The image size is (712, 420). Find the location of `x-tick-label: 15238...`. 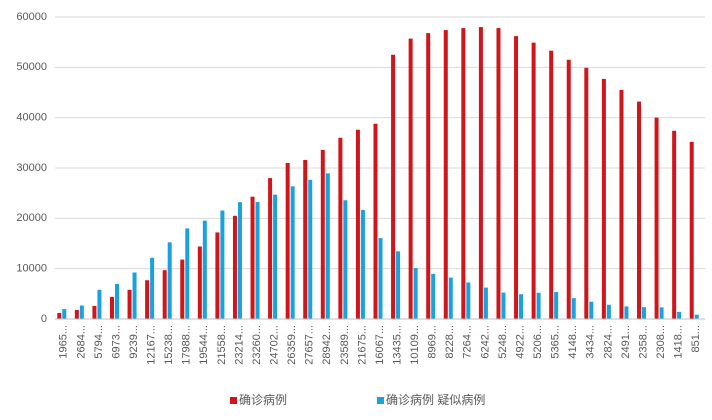

x-tick-label: 15238... is located at coordinates (169, 345).